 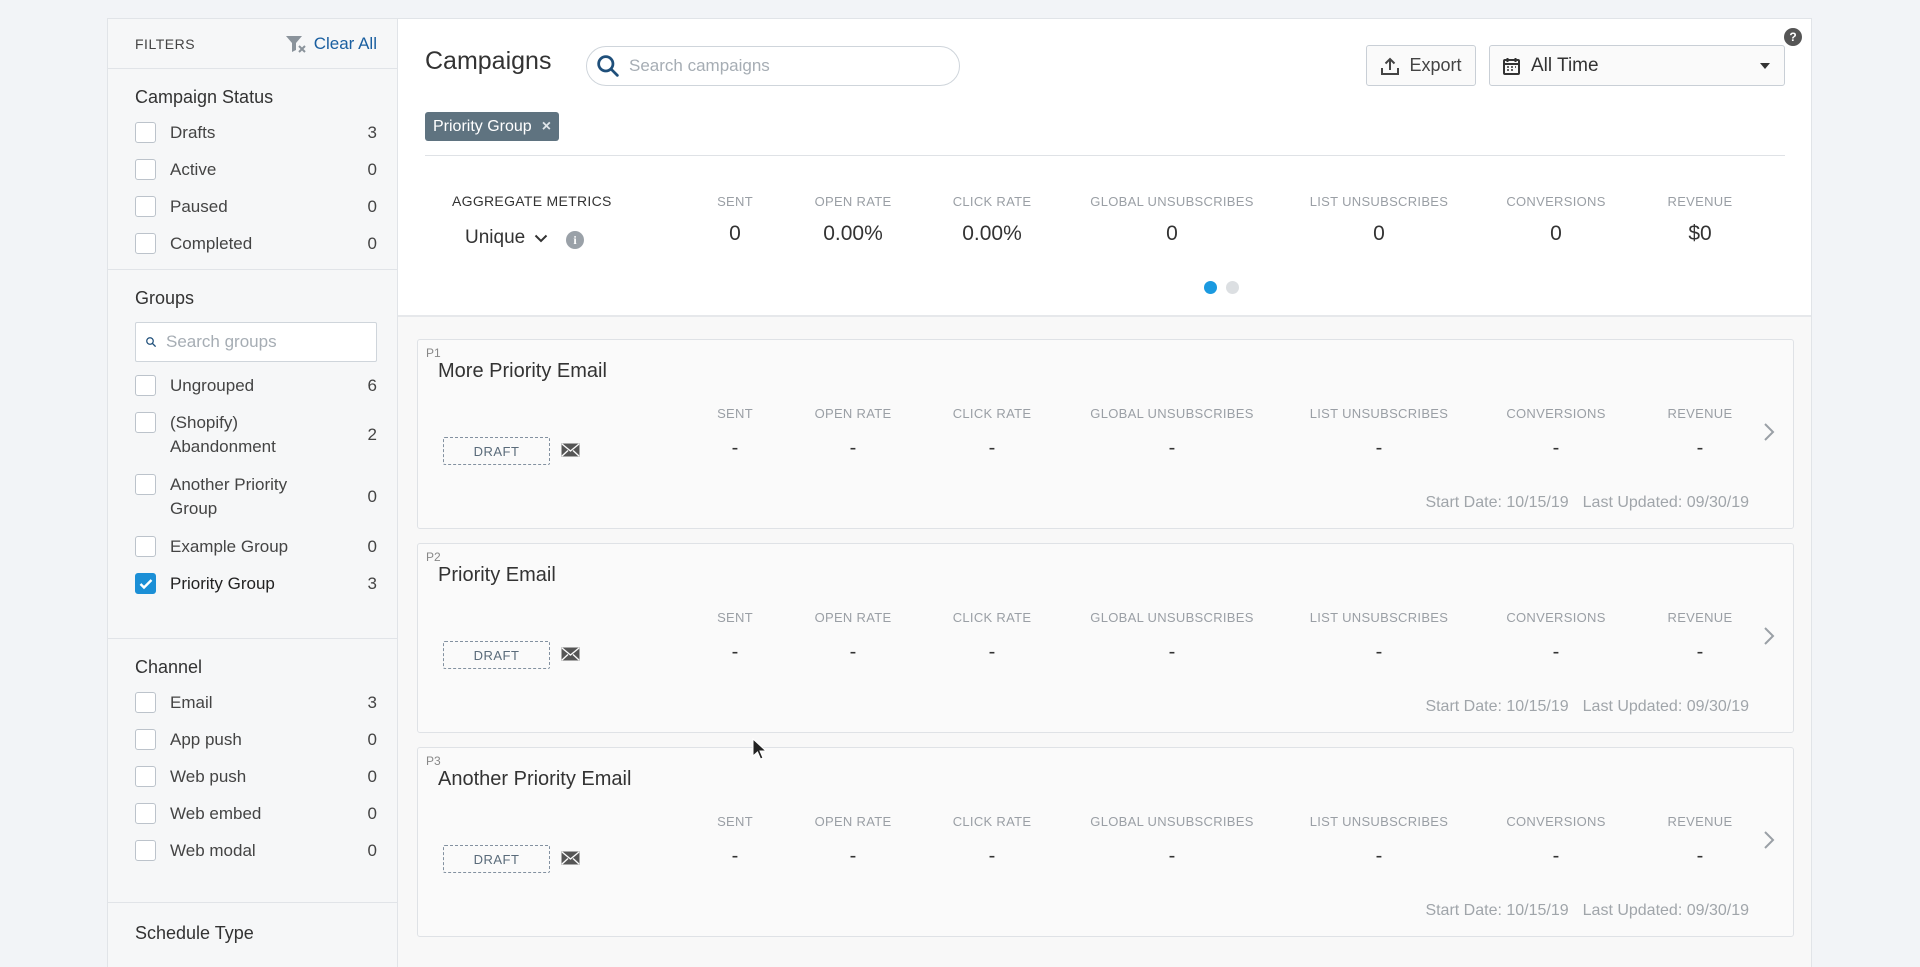 I want to click on filter-example-group: Example Group 0, so click(x=256, y=553).